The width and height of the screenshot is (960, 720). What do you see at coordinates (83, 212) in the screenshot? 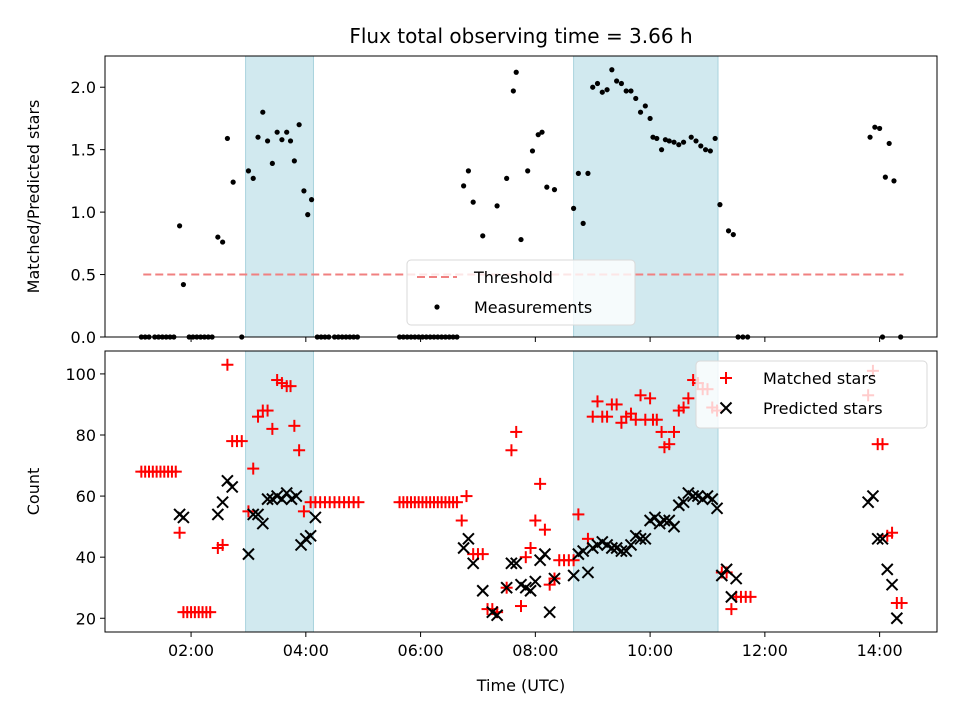
I see `ratio-y-tick-label-2: 1.0` at bounding box center [83, 212].